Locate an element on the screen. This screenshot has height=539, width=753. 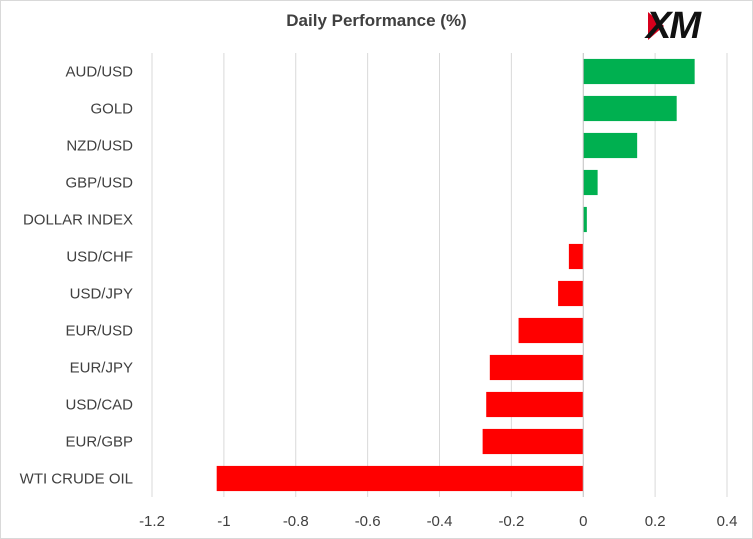
category-label: GBP/USD is located at coordinates (99, 183).